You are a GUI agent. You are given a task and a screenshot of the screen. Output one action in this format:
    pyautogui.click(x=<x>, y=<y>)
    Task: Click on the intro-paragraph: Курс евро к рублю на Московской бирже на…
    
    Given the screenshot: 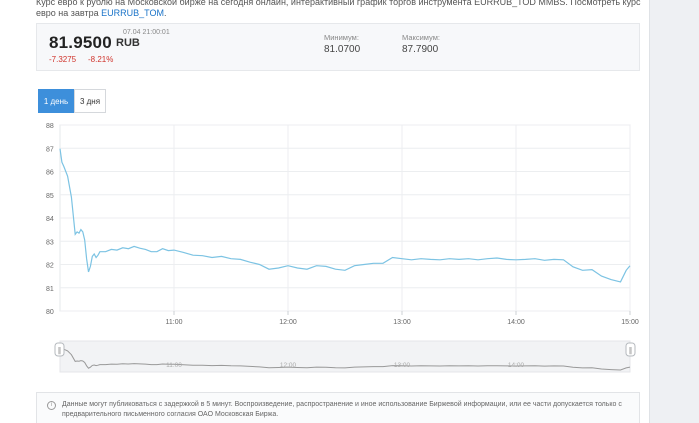 What is the action you would take?
    pyautogui.click(x=341, y=9)
    